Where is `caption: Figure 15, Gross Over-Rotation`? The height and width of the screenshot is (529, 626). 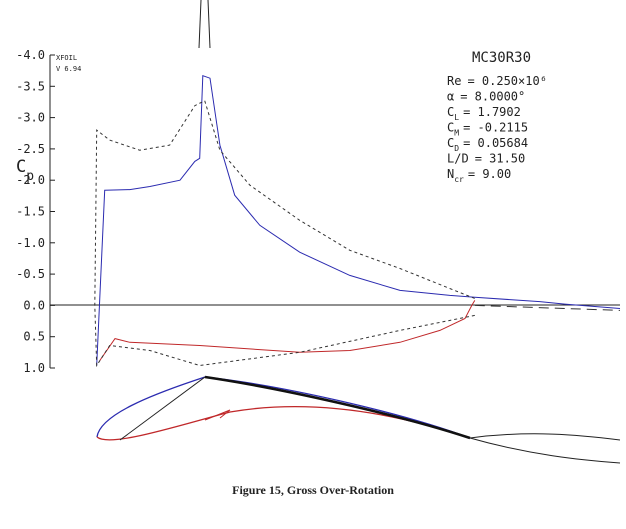
caption: Figure 15, Gross Over-Rotation is located at coordinates (313, 490).